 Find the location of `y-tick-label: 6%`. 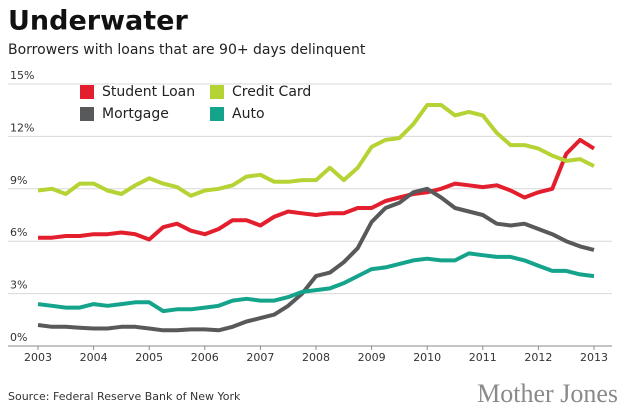

y-tick-label: 6% is located at coordinates (18, 232).